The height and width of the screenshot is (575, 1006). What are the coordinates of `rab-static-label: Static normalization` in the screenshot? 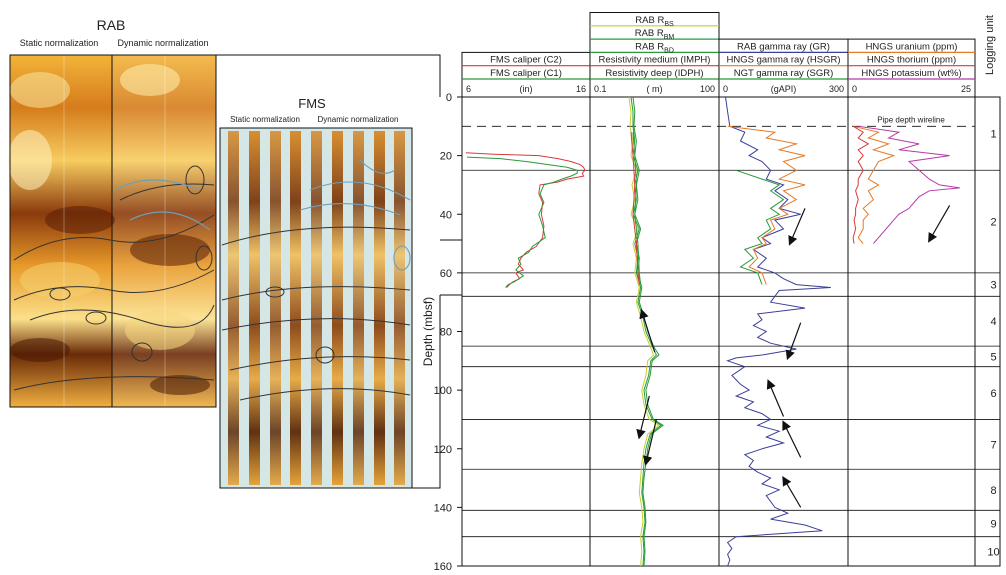 It's located at (59, 43).